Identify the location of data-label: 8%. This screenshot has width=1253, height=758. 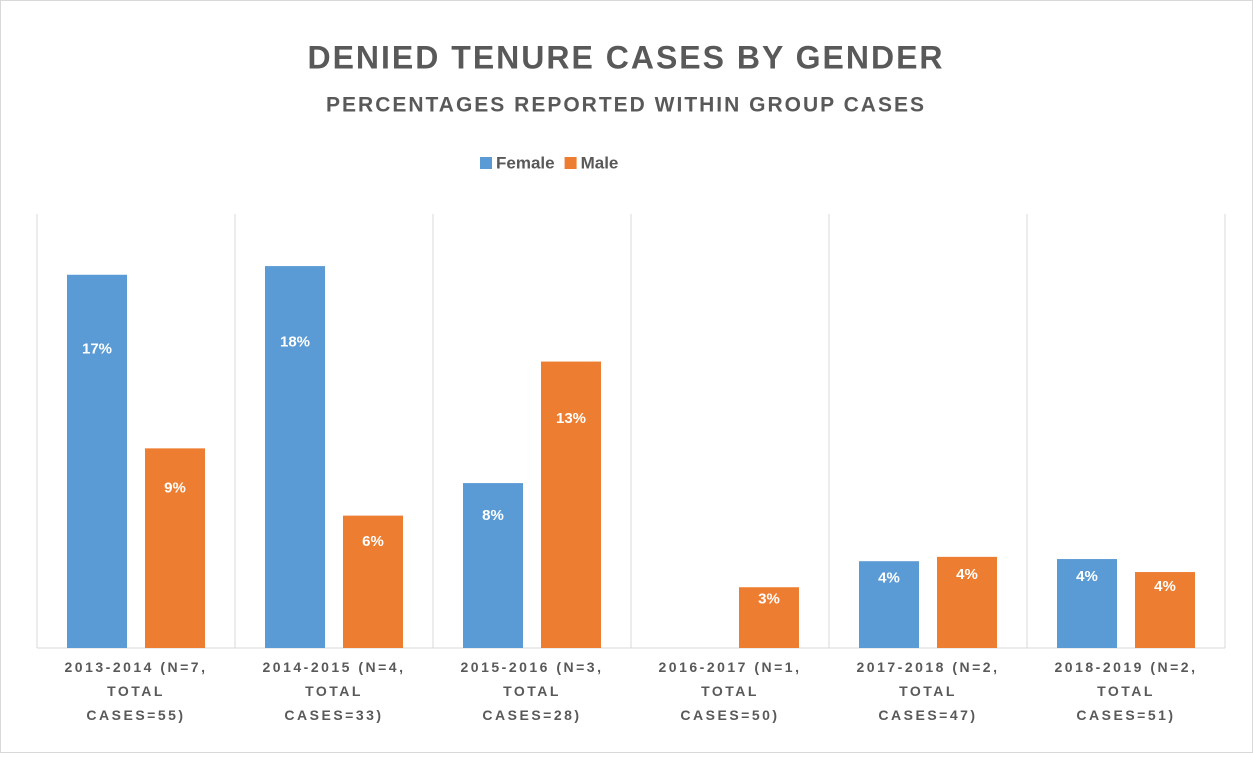
(493, 515).